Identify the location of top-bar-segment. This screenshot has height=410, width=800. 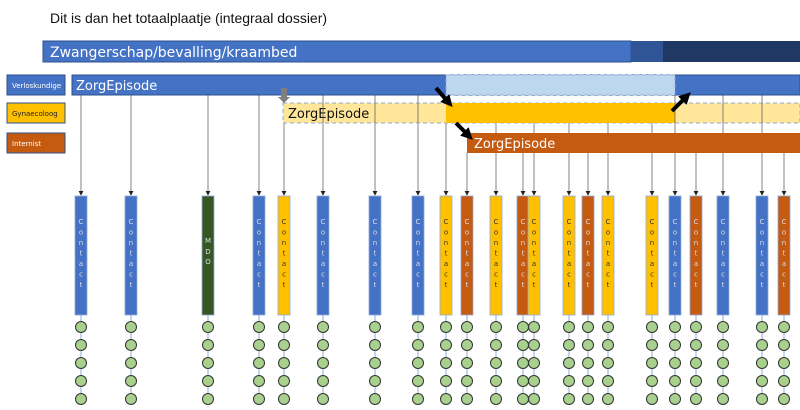
(647, 51).